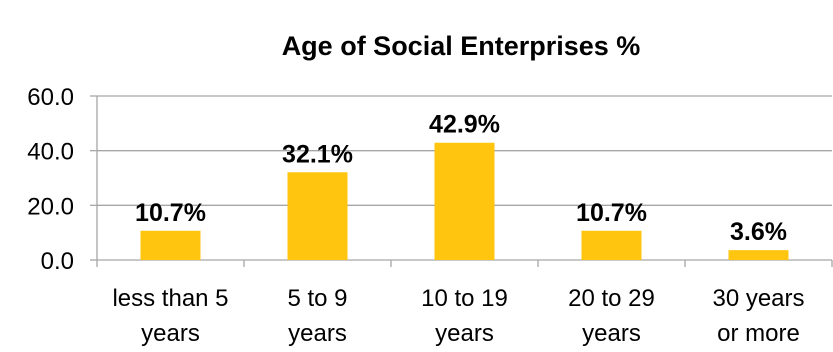 This screenshot has width=833, height=352. Describe the element at coordinates (611, 316) in the screenshot. I see `x-category-label: 20 to 29 years` at that location.